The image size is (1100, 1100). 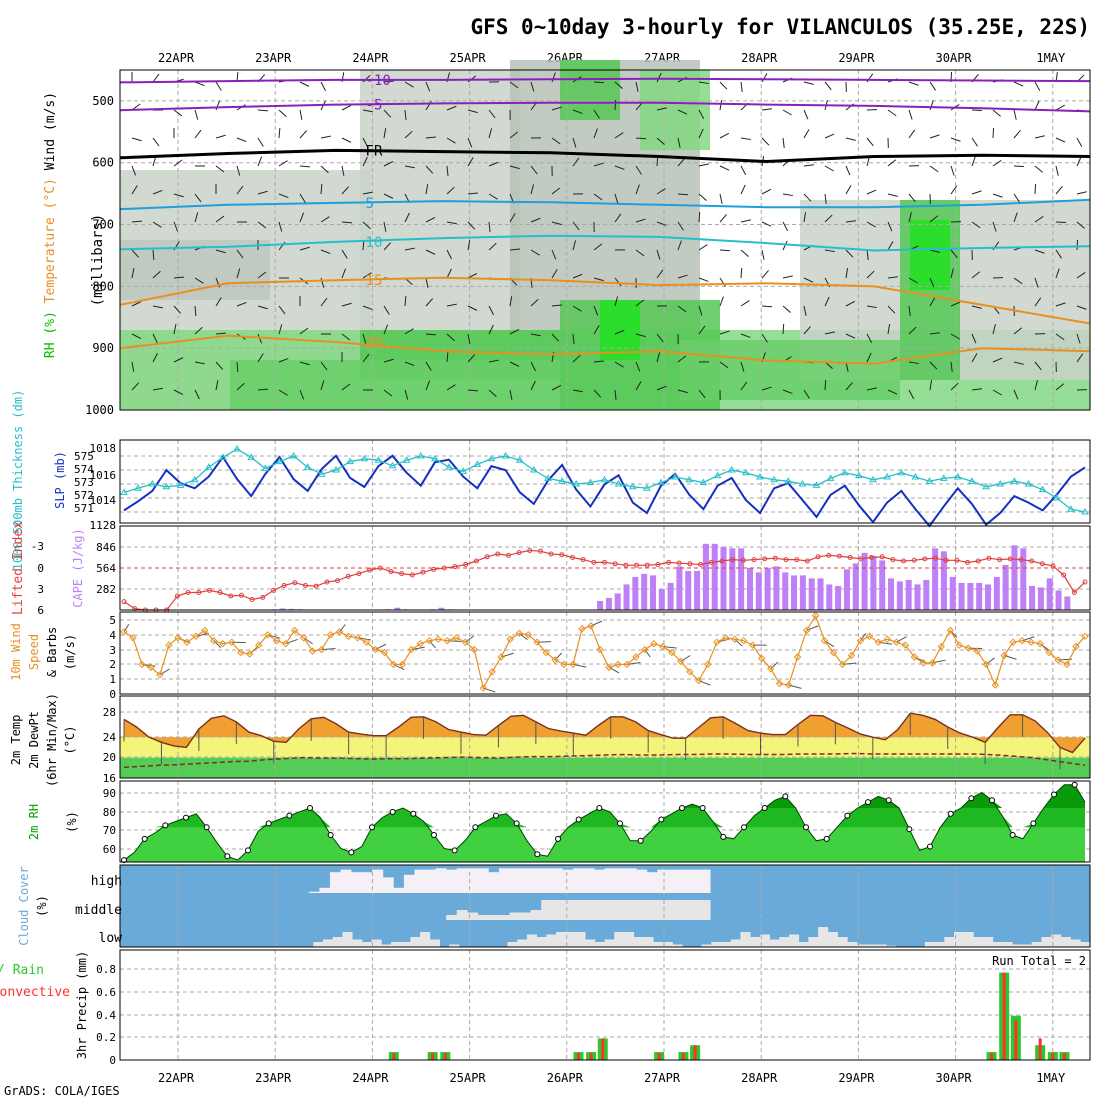 I want to click on li-tick-label: 3, so click(x=40, y=589).